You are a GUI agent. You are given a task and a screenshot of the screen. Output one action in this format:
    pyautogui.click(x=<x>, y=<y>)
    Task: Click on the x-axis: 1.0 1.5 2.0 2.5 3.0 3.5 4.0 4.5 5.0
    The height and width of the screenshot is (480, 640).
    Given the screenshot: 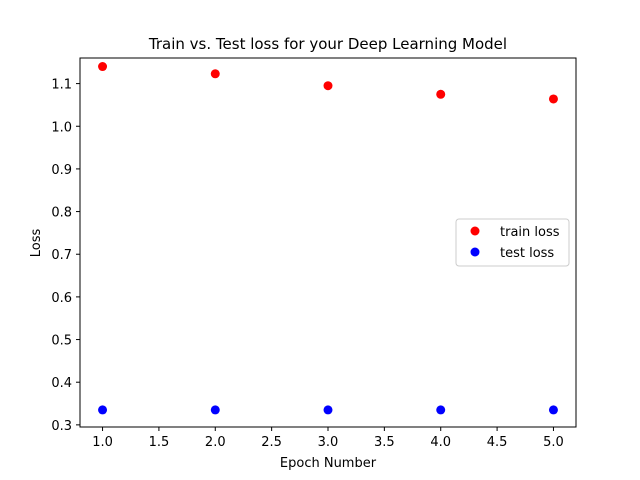 What is the action you would take?
    pyautogui.click(x=328, y=438)
    